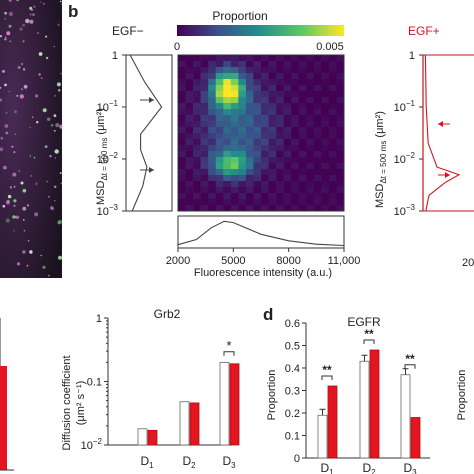  I want to click on x-marginal-box, so click(261, 232).